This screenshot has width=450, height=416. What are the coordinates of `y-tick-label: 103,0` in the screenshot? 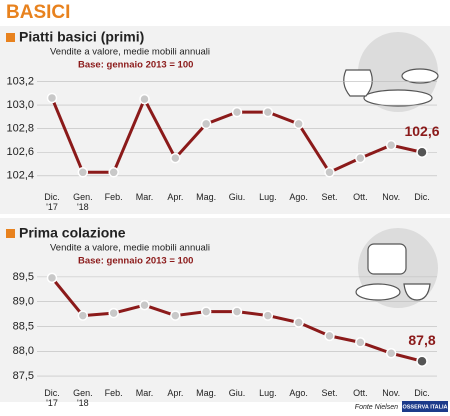 It's located at (20, 105).